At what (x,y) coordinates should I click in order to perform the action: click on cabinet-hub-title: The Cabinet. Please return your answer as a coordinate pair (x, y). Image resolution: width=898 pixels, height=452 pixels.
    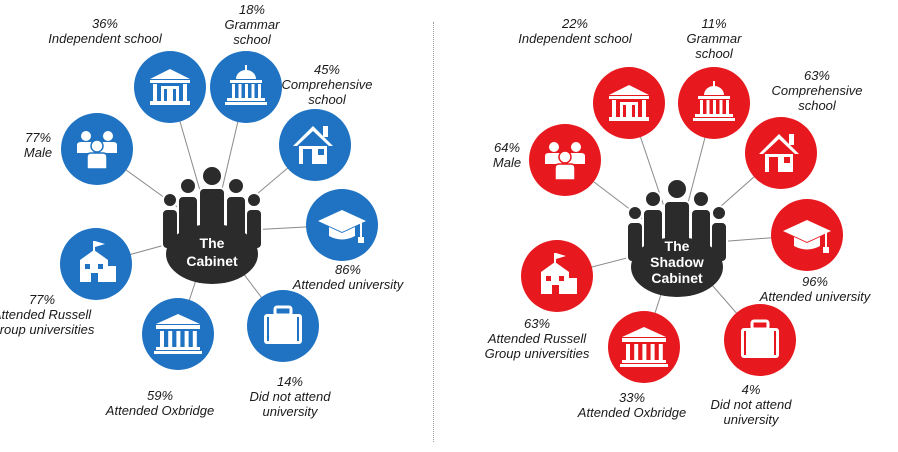
    Looking at the image, I should click on (212, 252).